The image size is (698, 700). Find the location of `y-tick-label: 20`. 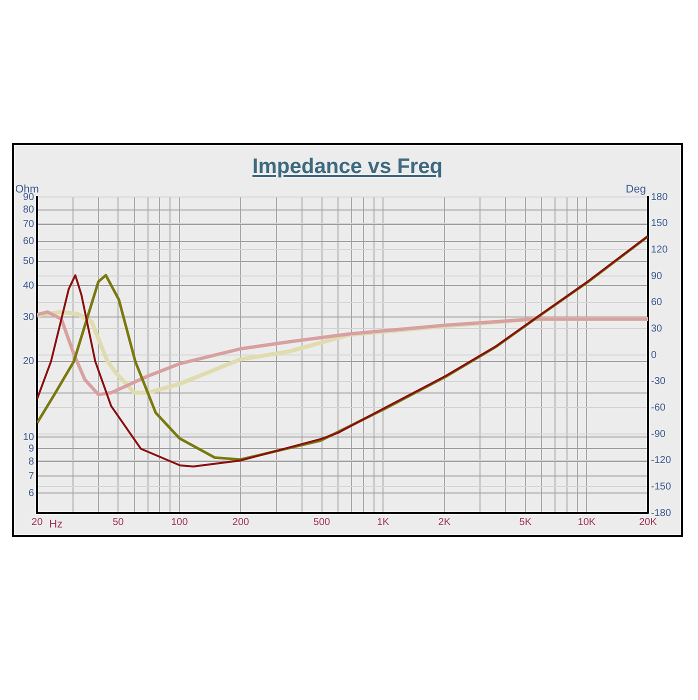

y-tick-label: 20 is located at coordinates (29, 362).